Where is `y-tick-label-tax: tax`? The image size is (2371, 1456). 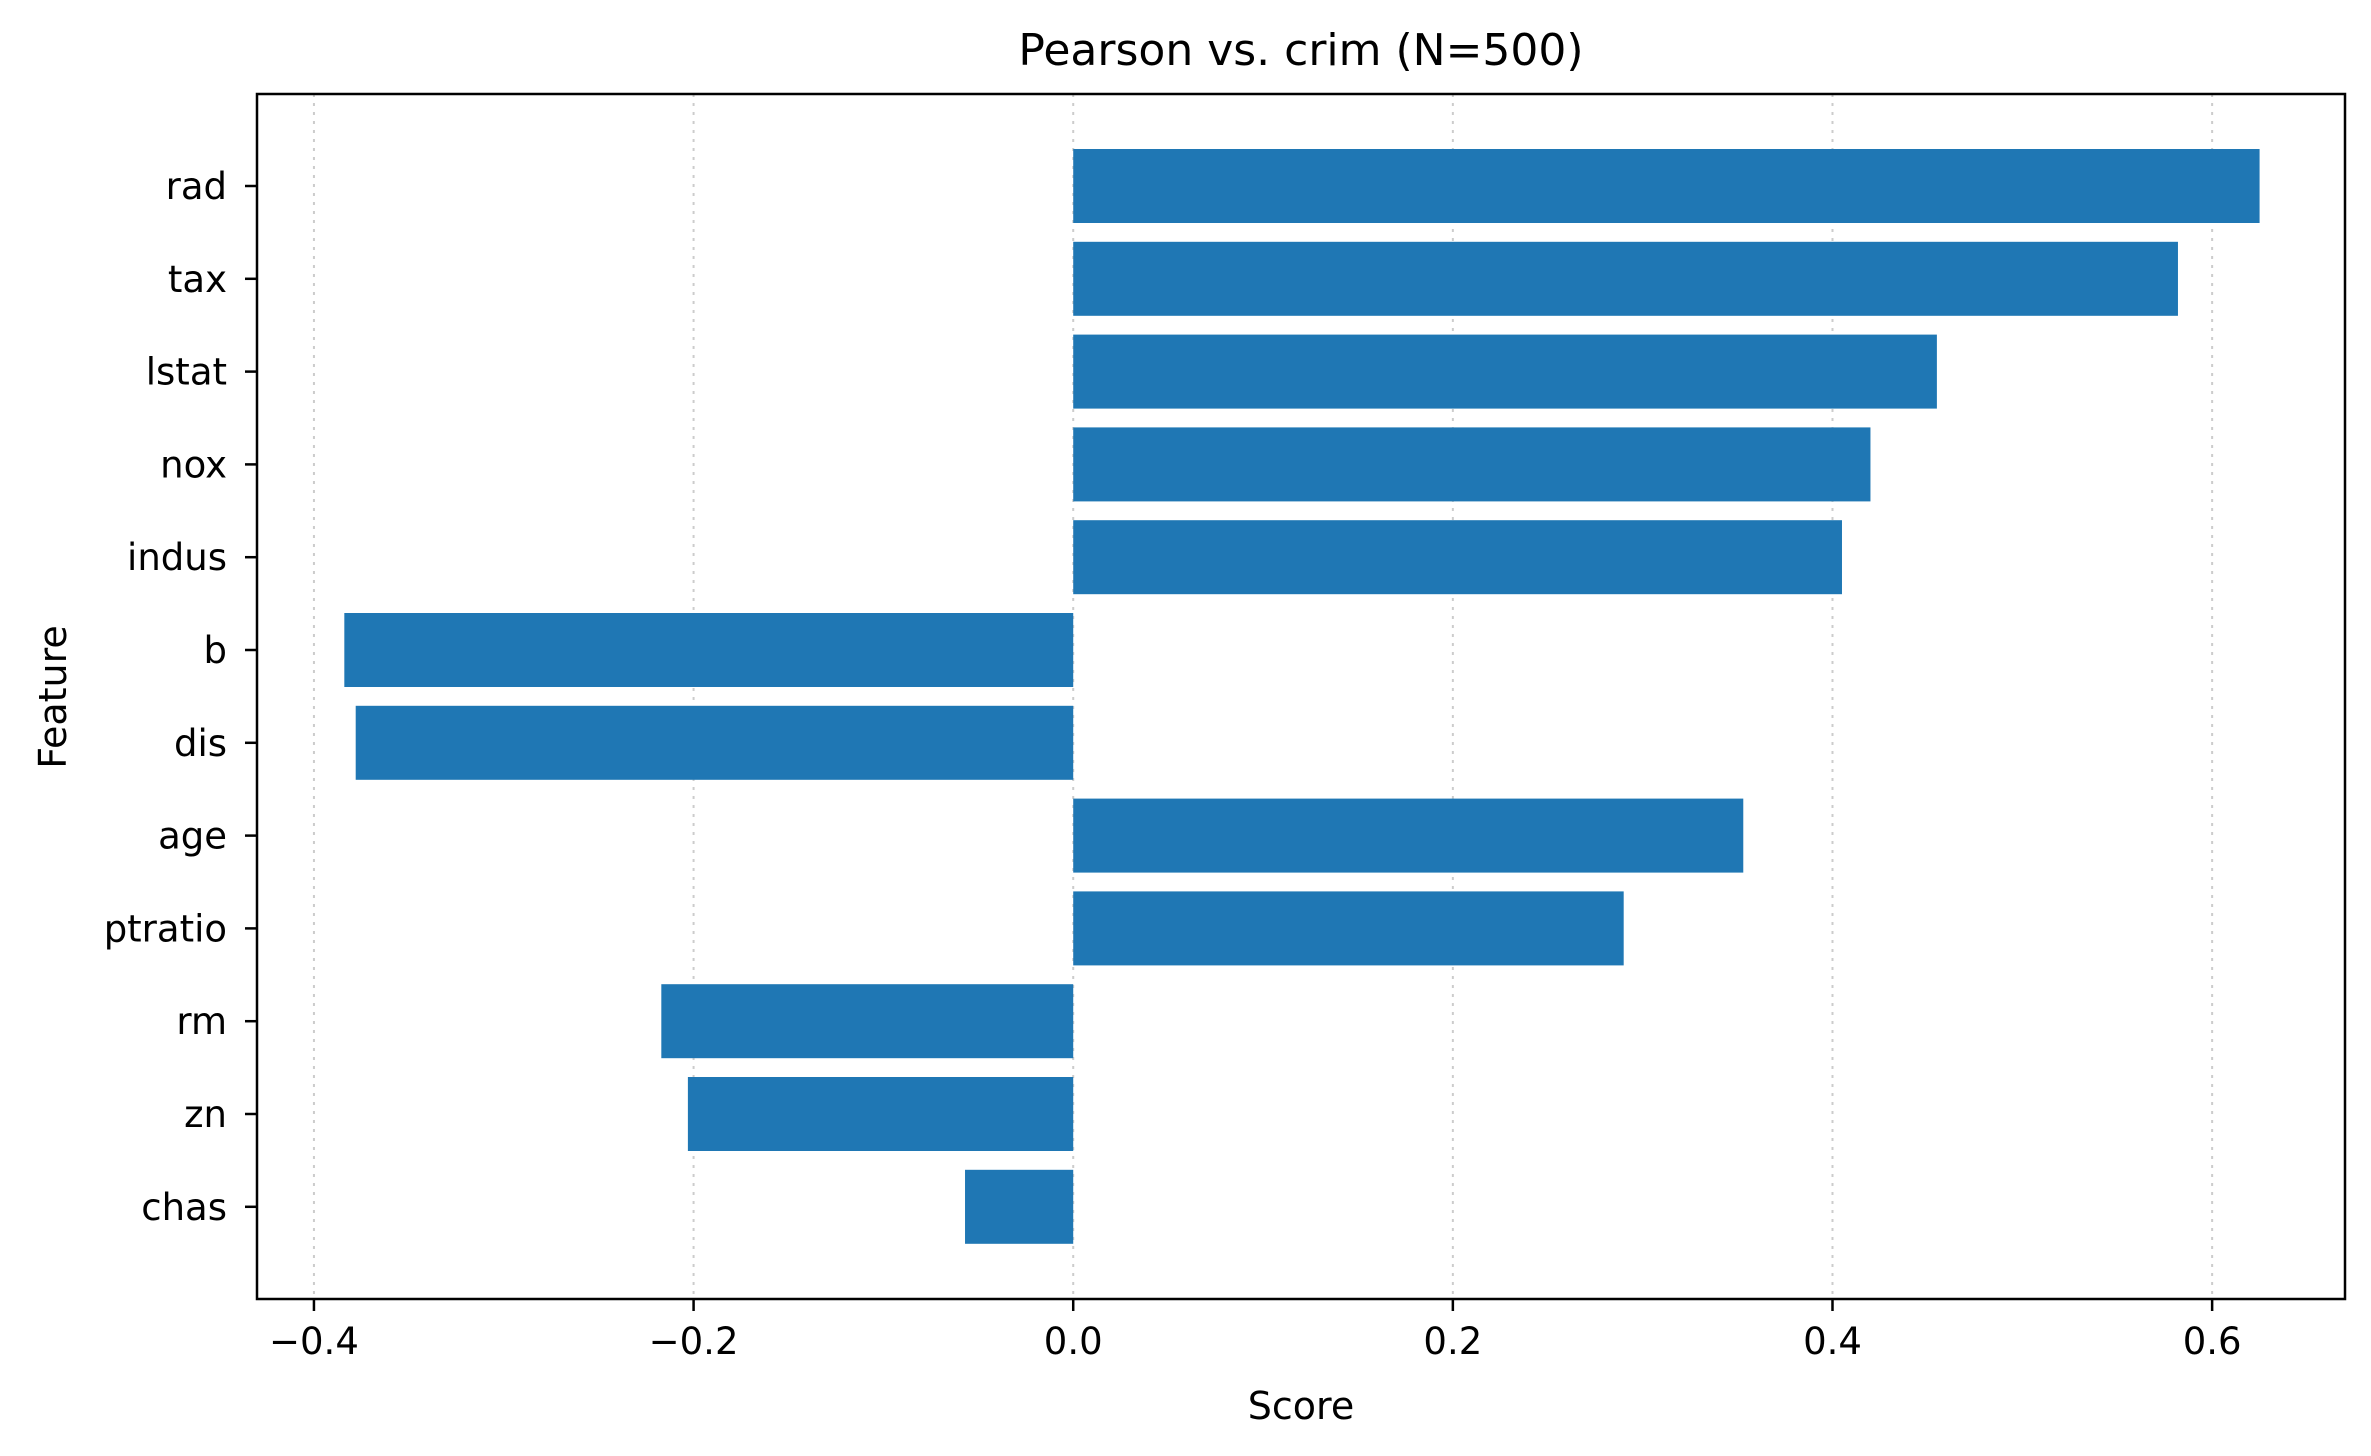 y-tick-label-tax: tax is located at coordinates (197, 279).